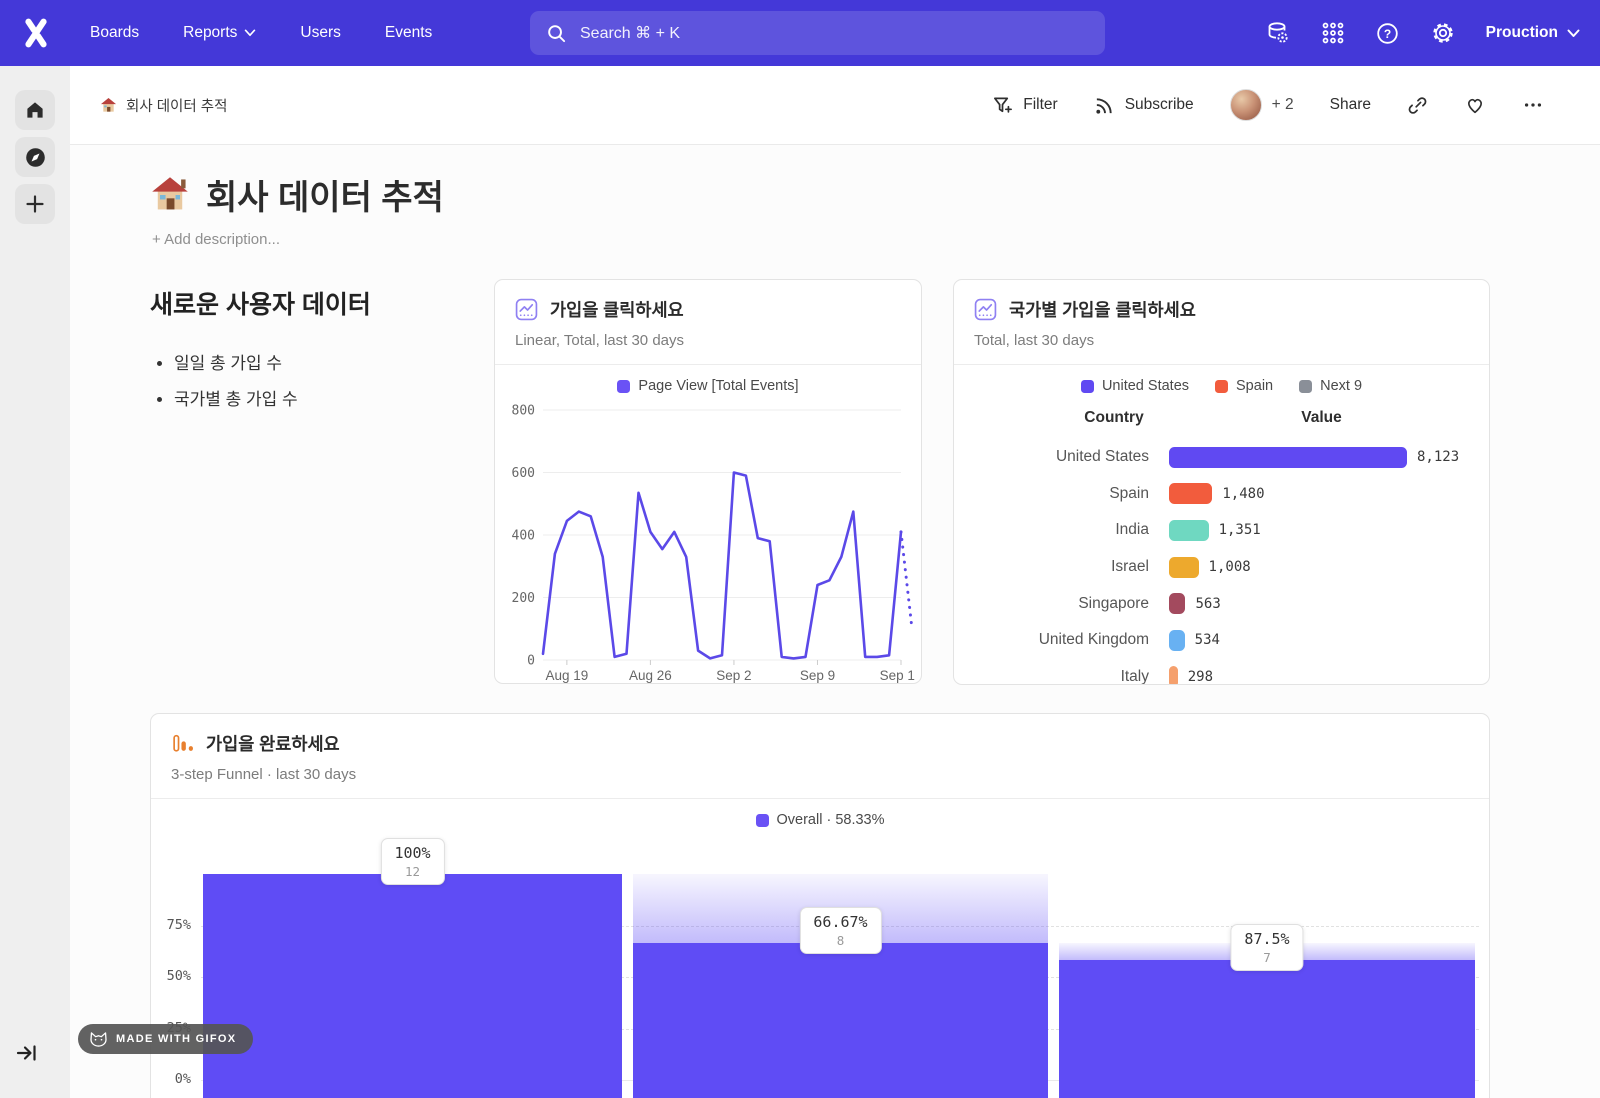 The height and width of the screenshot is (1098, 1600). What do you see at coordinates (1129, 493) in the screenshot?
I see `country-name: Spain` at bounding box center [1129, 493].